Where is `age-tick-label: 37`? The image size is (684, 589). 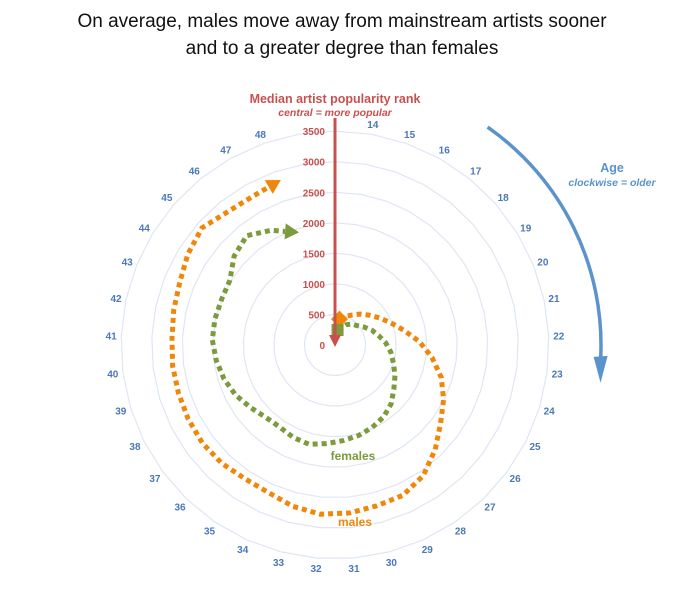 age-tick-label: 37 is located at coordinates (155, 479).